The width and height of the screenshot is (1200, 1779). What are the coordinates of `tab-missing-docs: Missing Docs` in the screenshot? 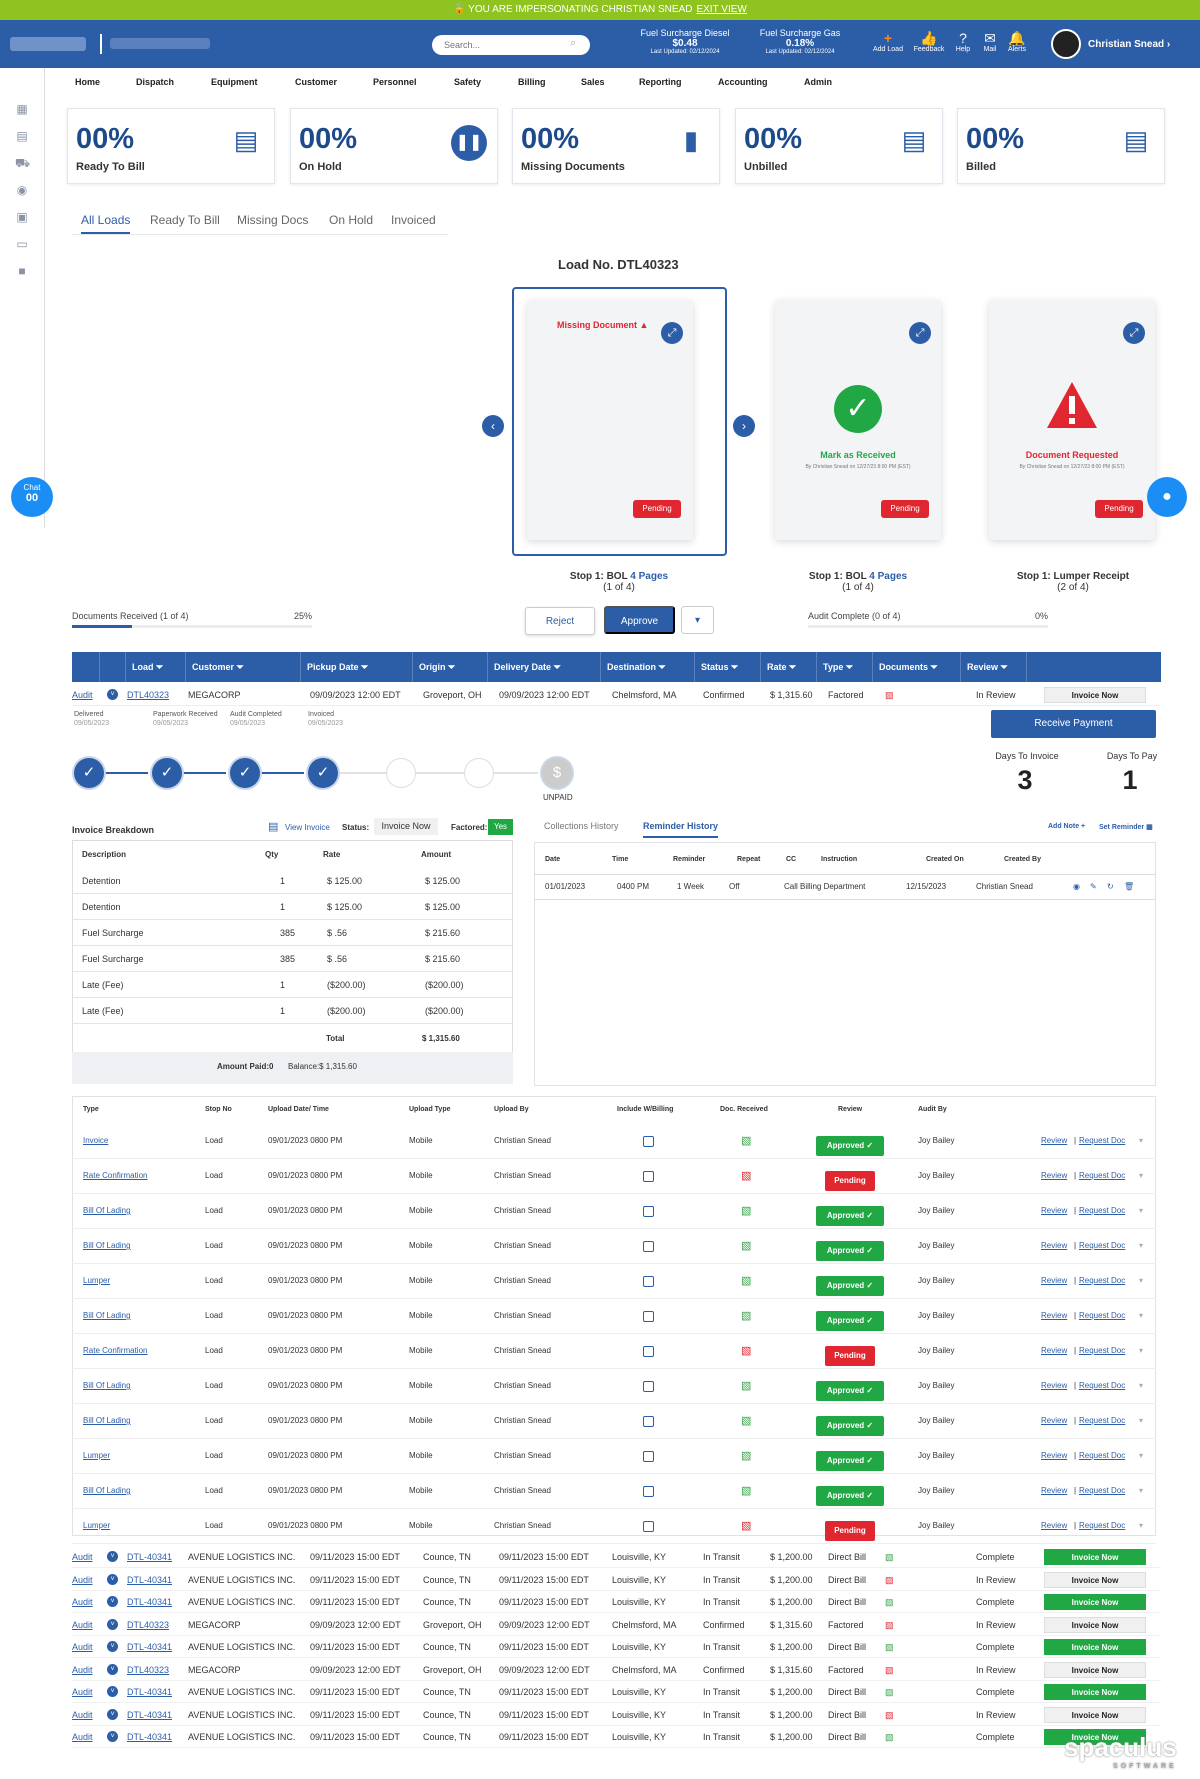 It's located at (273, 220).